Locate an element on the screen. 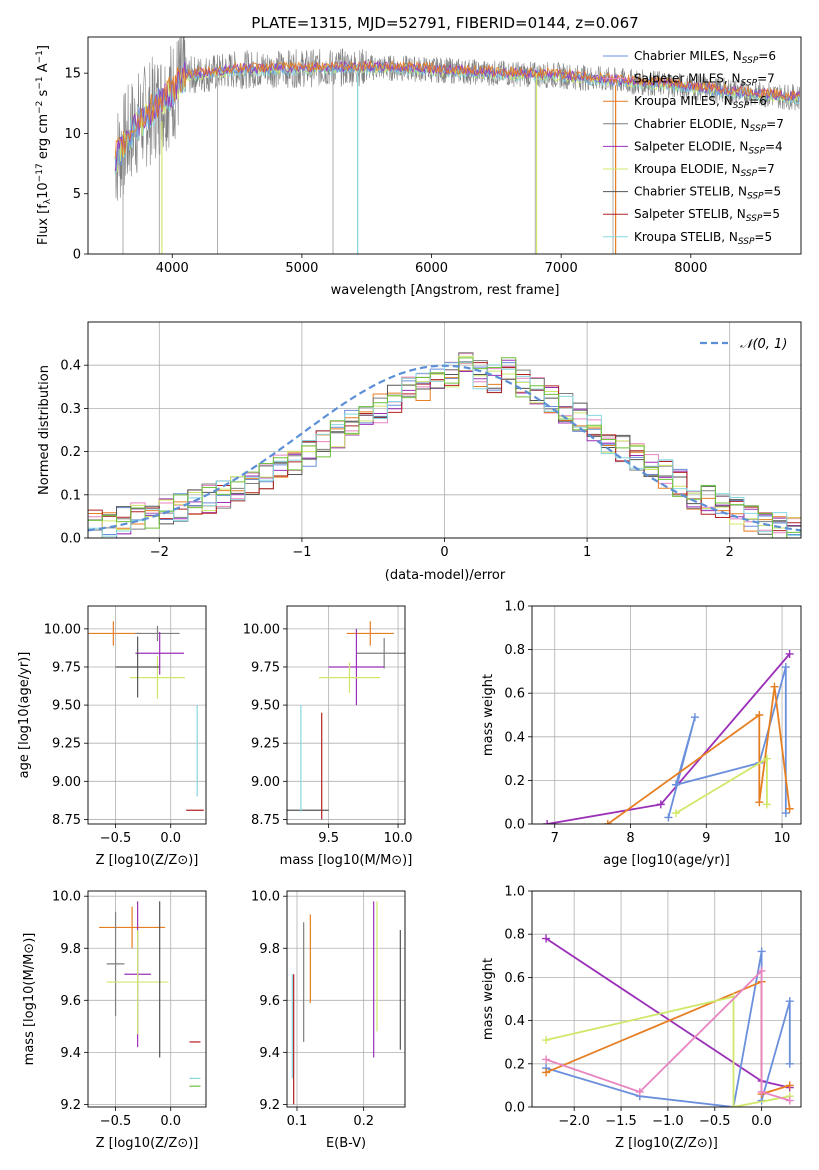 The width and height of the screenshot is (819, 1170). x-tick-label: 0 is located at coordinates (444, 552).